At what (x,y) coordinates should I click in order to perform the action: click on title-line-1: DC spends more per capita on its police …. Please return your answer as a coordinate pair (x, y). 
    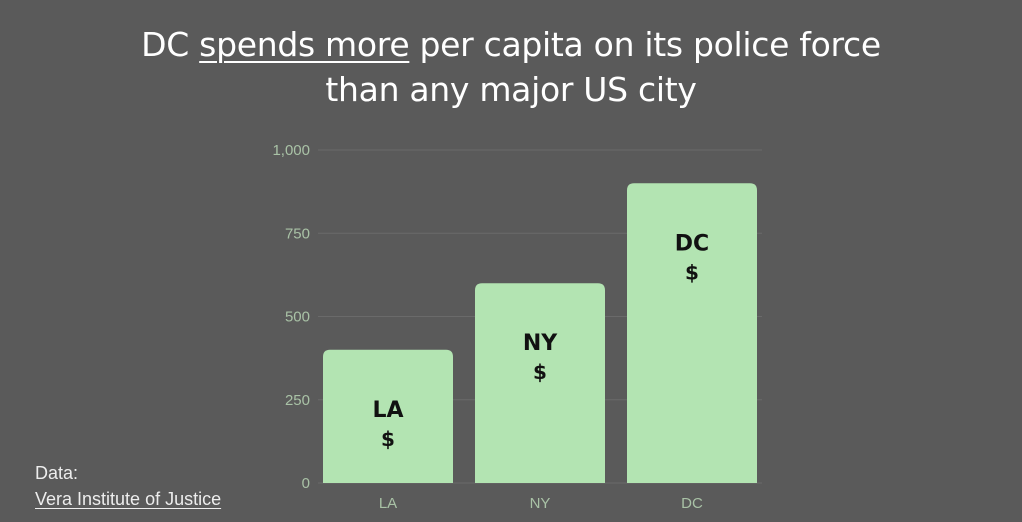
    Looking at the image, I should click on (511, 44).